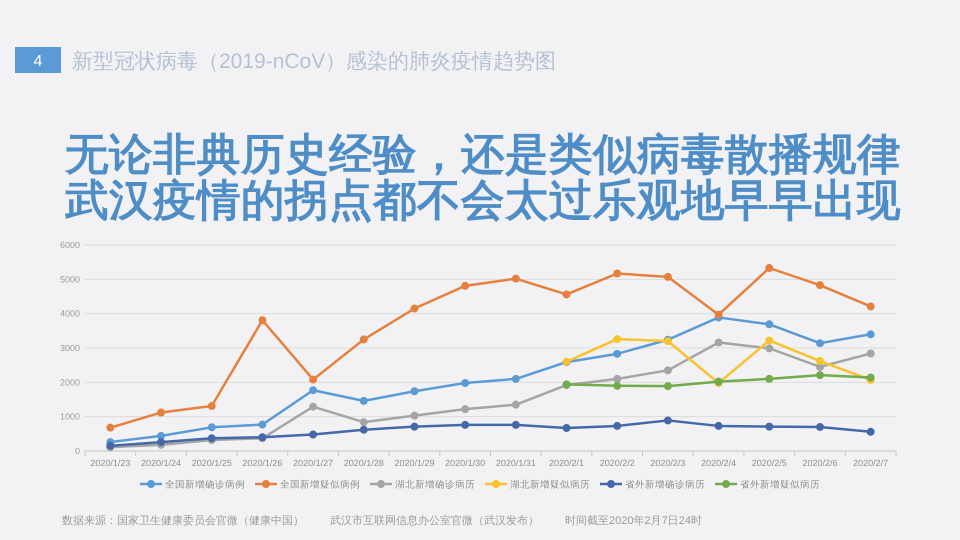  Describe the element at coordinates (434, 520) in the screenshot. I see `text: 武汉市互联网信息办公室官微（武汉发布）` at that location.